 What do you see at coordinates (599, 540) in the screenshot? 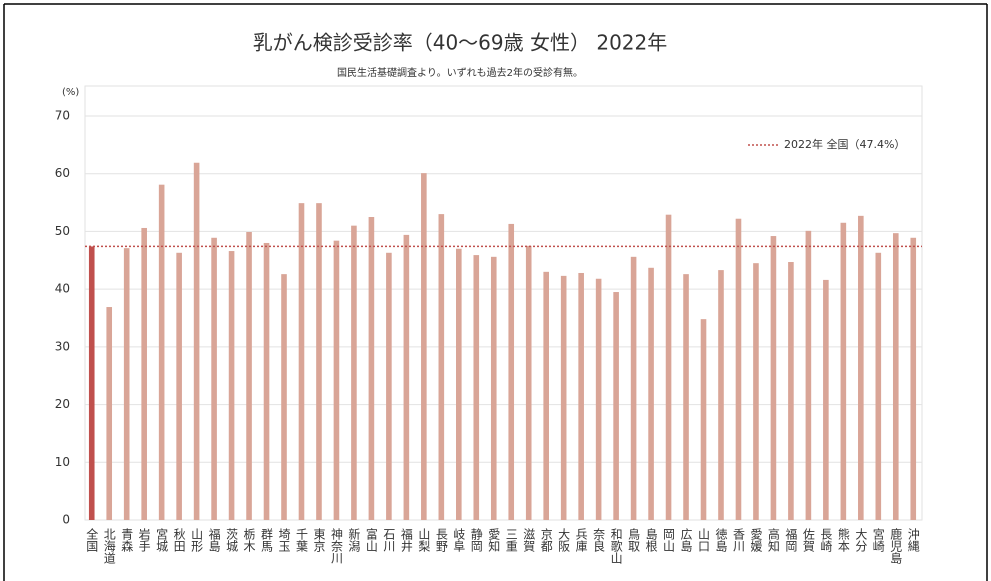
I see `x-tick-label: 奈良` at bounding box center [599, 540].